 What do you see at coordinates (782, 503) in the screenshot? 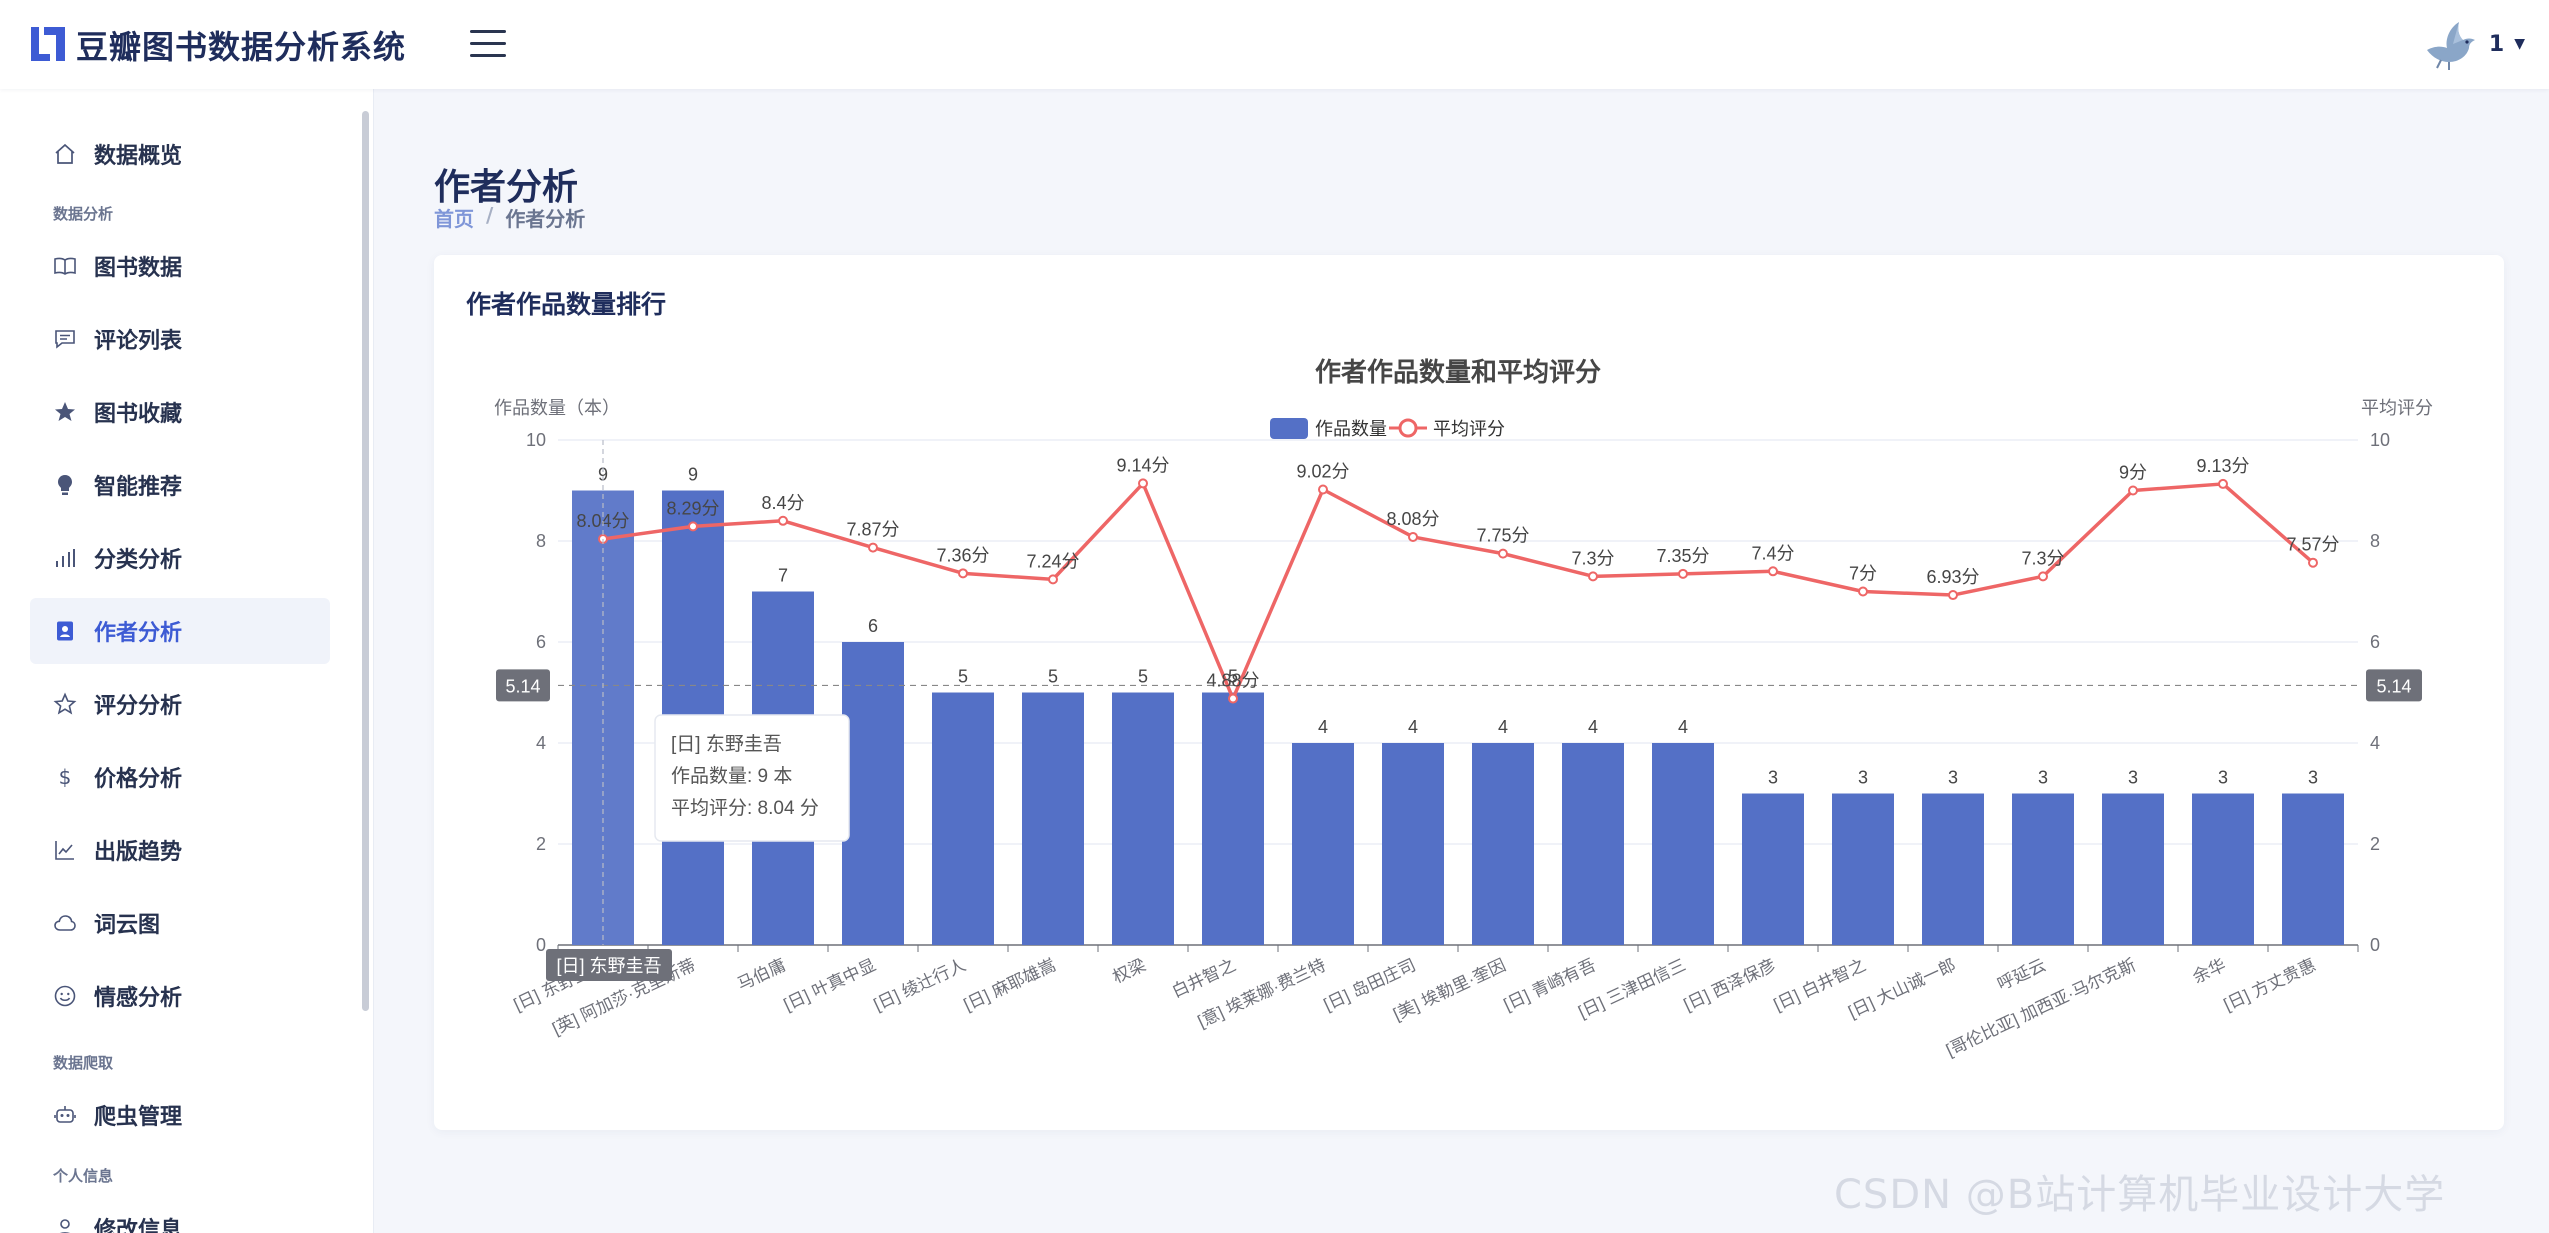
I see `rating-value-label: 8.4分` at bounding box center [782, 503].